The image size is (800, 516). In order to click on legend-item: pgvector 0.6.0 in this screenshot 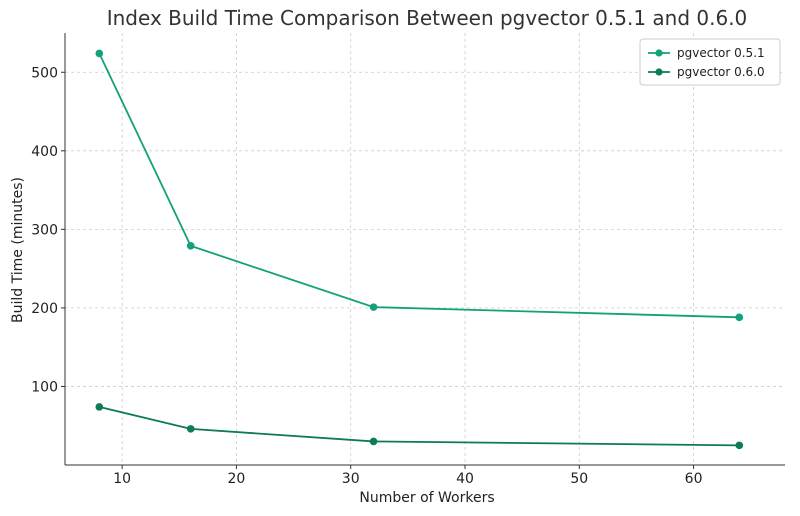, I will do `click(706, 72)`.